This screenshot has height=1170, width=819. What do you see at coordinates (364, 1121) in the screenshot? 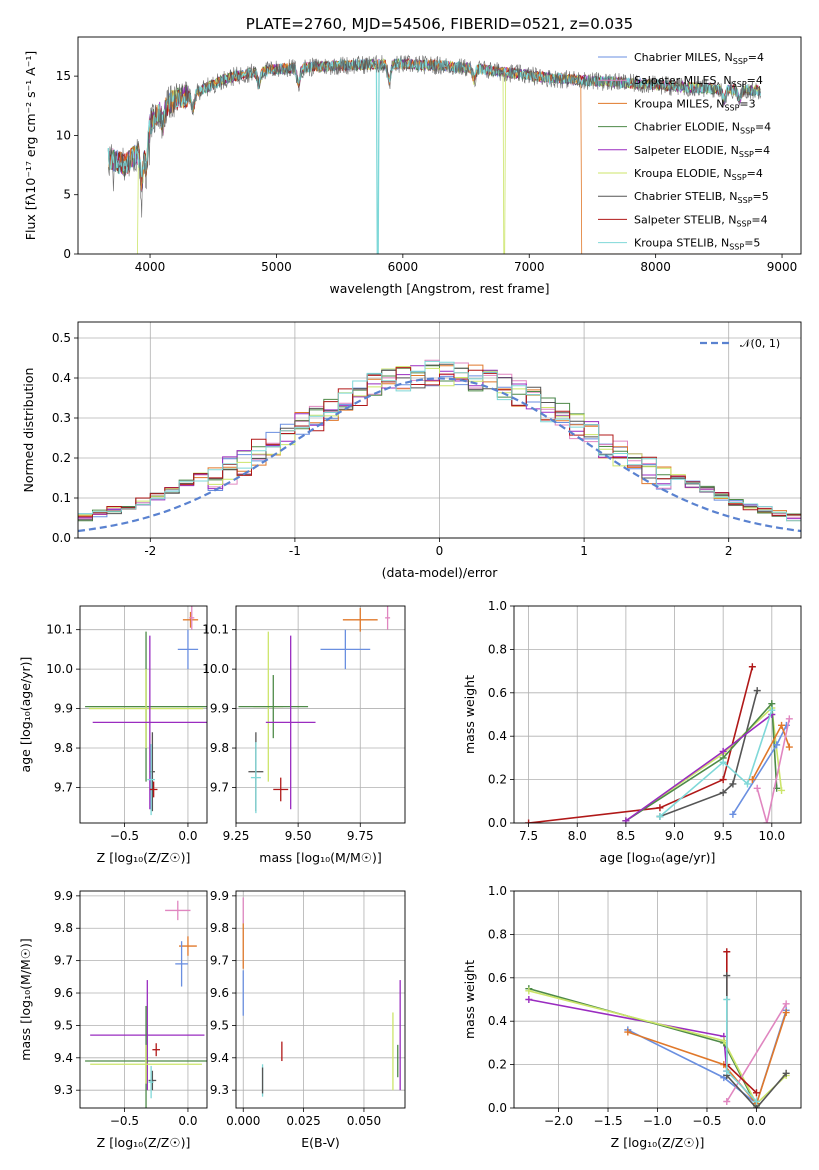
I see `x-tick-label: 0.050` at bounding box center [364, 1121].